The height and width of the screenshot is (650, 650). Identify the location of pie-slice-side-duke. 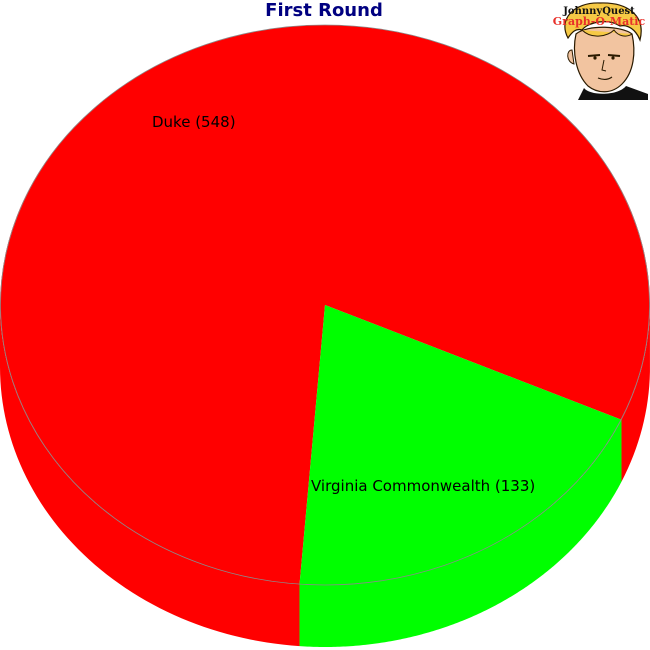
(635, 395).